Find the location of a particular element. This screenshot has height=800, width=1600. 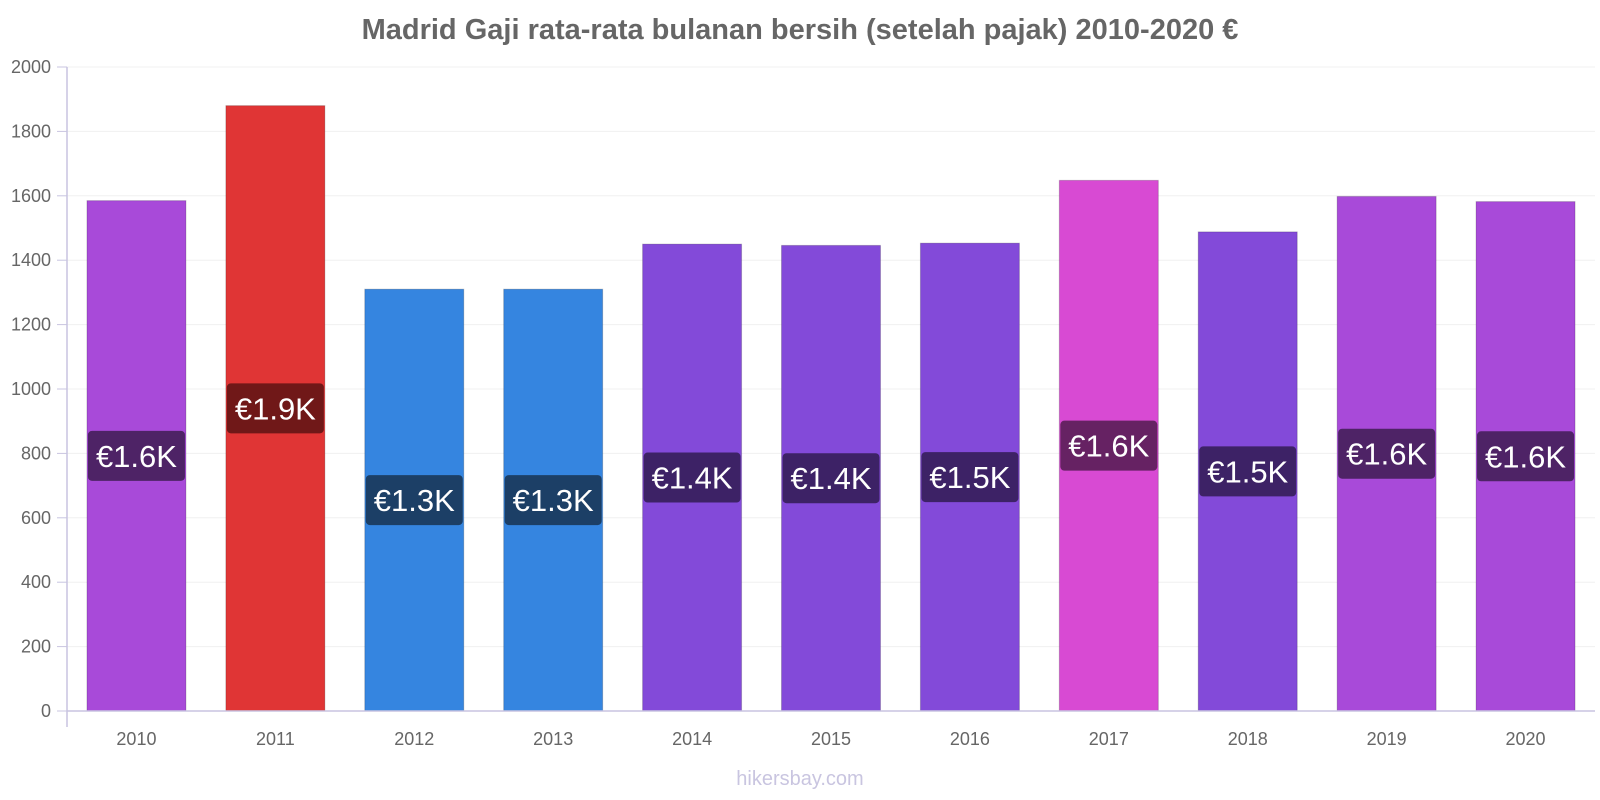

y-tick-label: 1200 is located at coordinates (31, 325).